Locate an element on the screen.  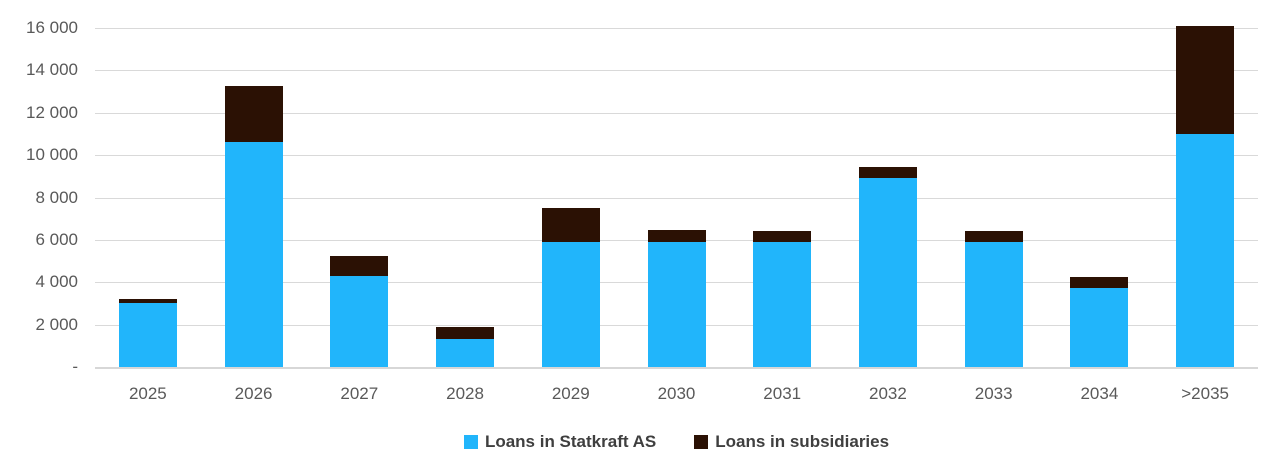
x-axis-line is located at coordinates (676, 368).